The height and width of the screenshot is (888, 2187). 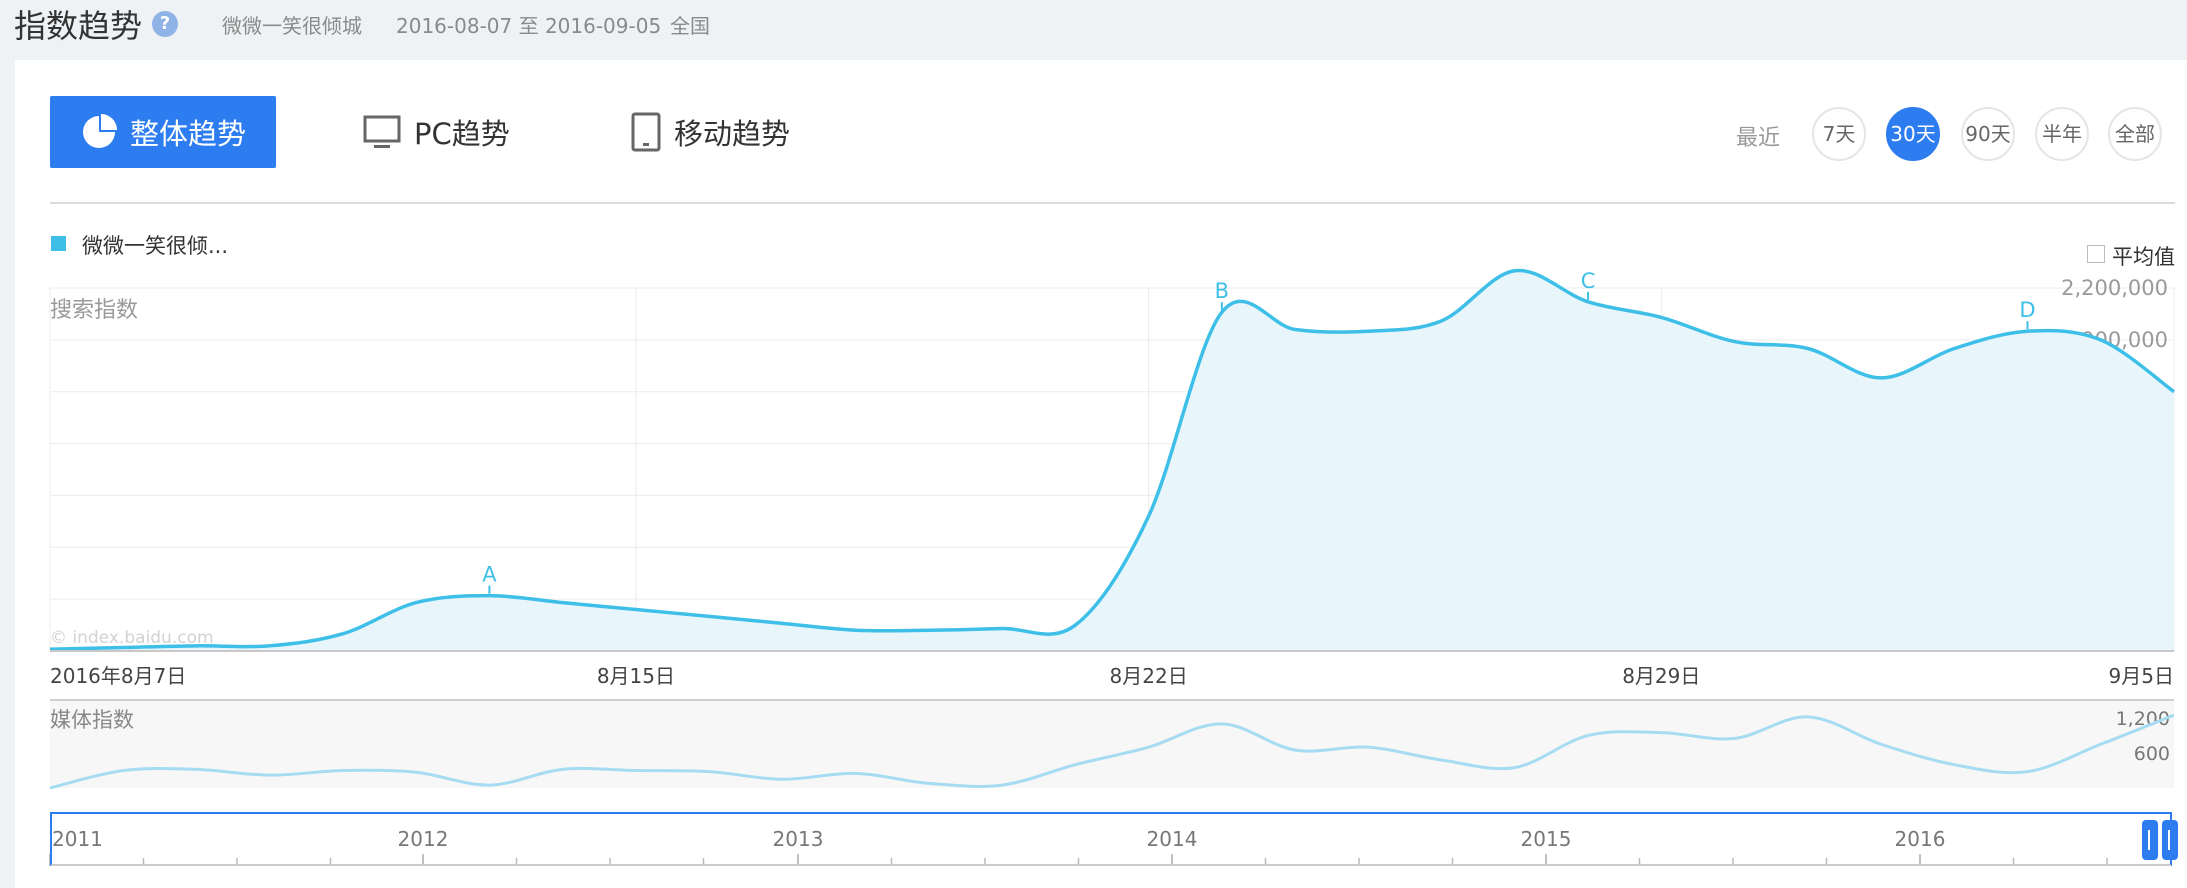 What do you see at coordinates (118, 676) in the screenshot?
I see `x-tick-label: 2016年8月7日` at bounding box center [118, 676].